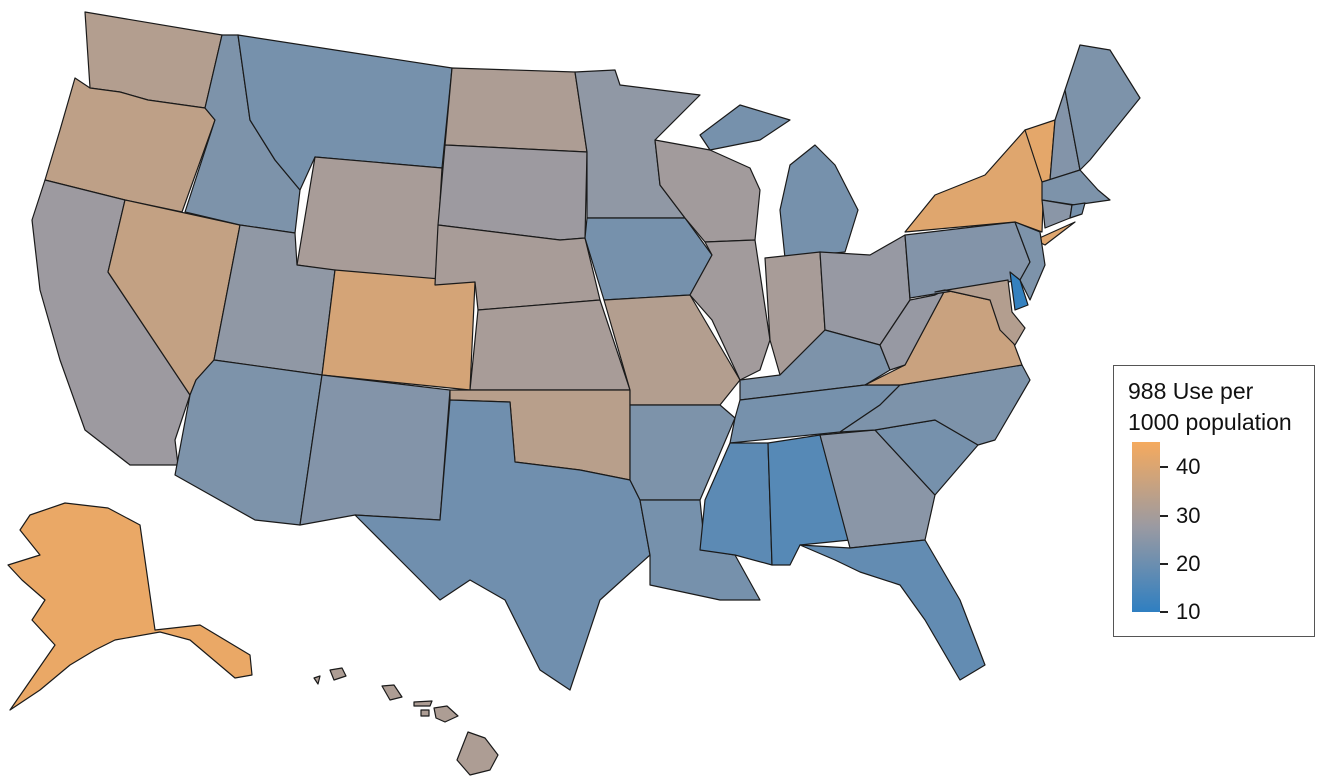 This screenshot has height=783, width=1323. I want to click on legend-tick-label: 10, so click(1188, 611).